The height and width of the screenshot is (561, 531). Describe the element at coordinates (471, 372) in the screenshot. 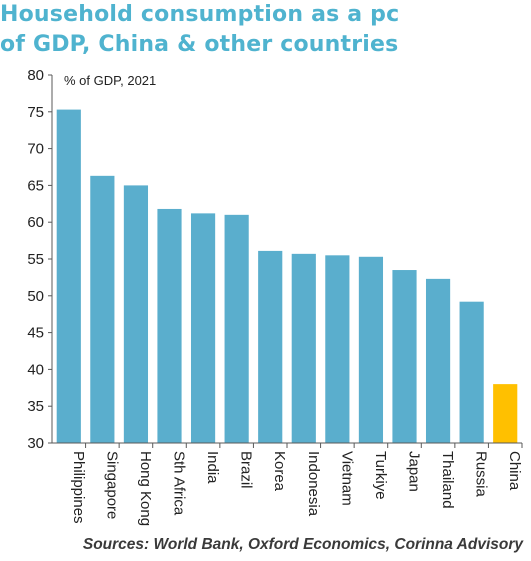

I see `bar-russia` at that location.